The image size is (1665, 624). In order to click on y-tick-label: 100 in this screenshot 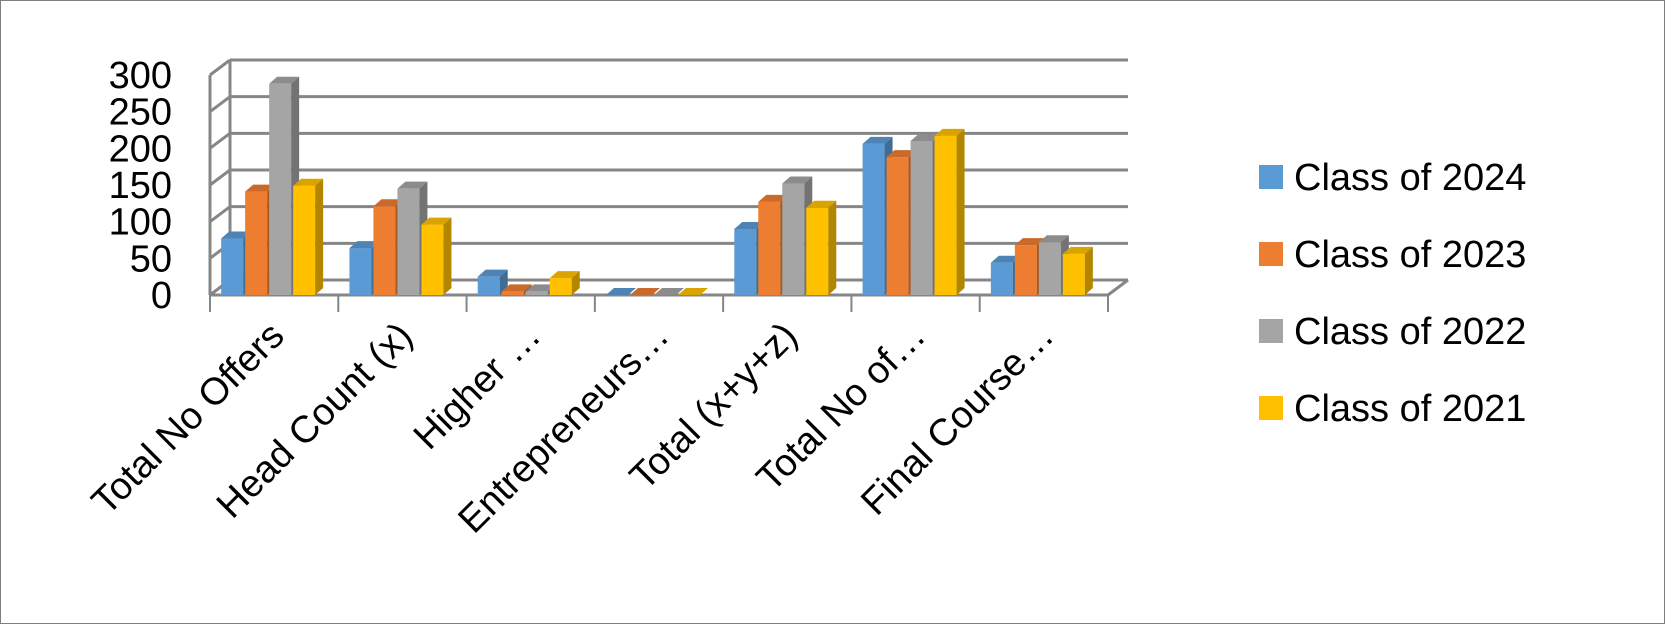, I will do `click(140, 223)`.